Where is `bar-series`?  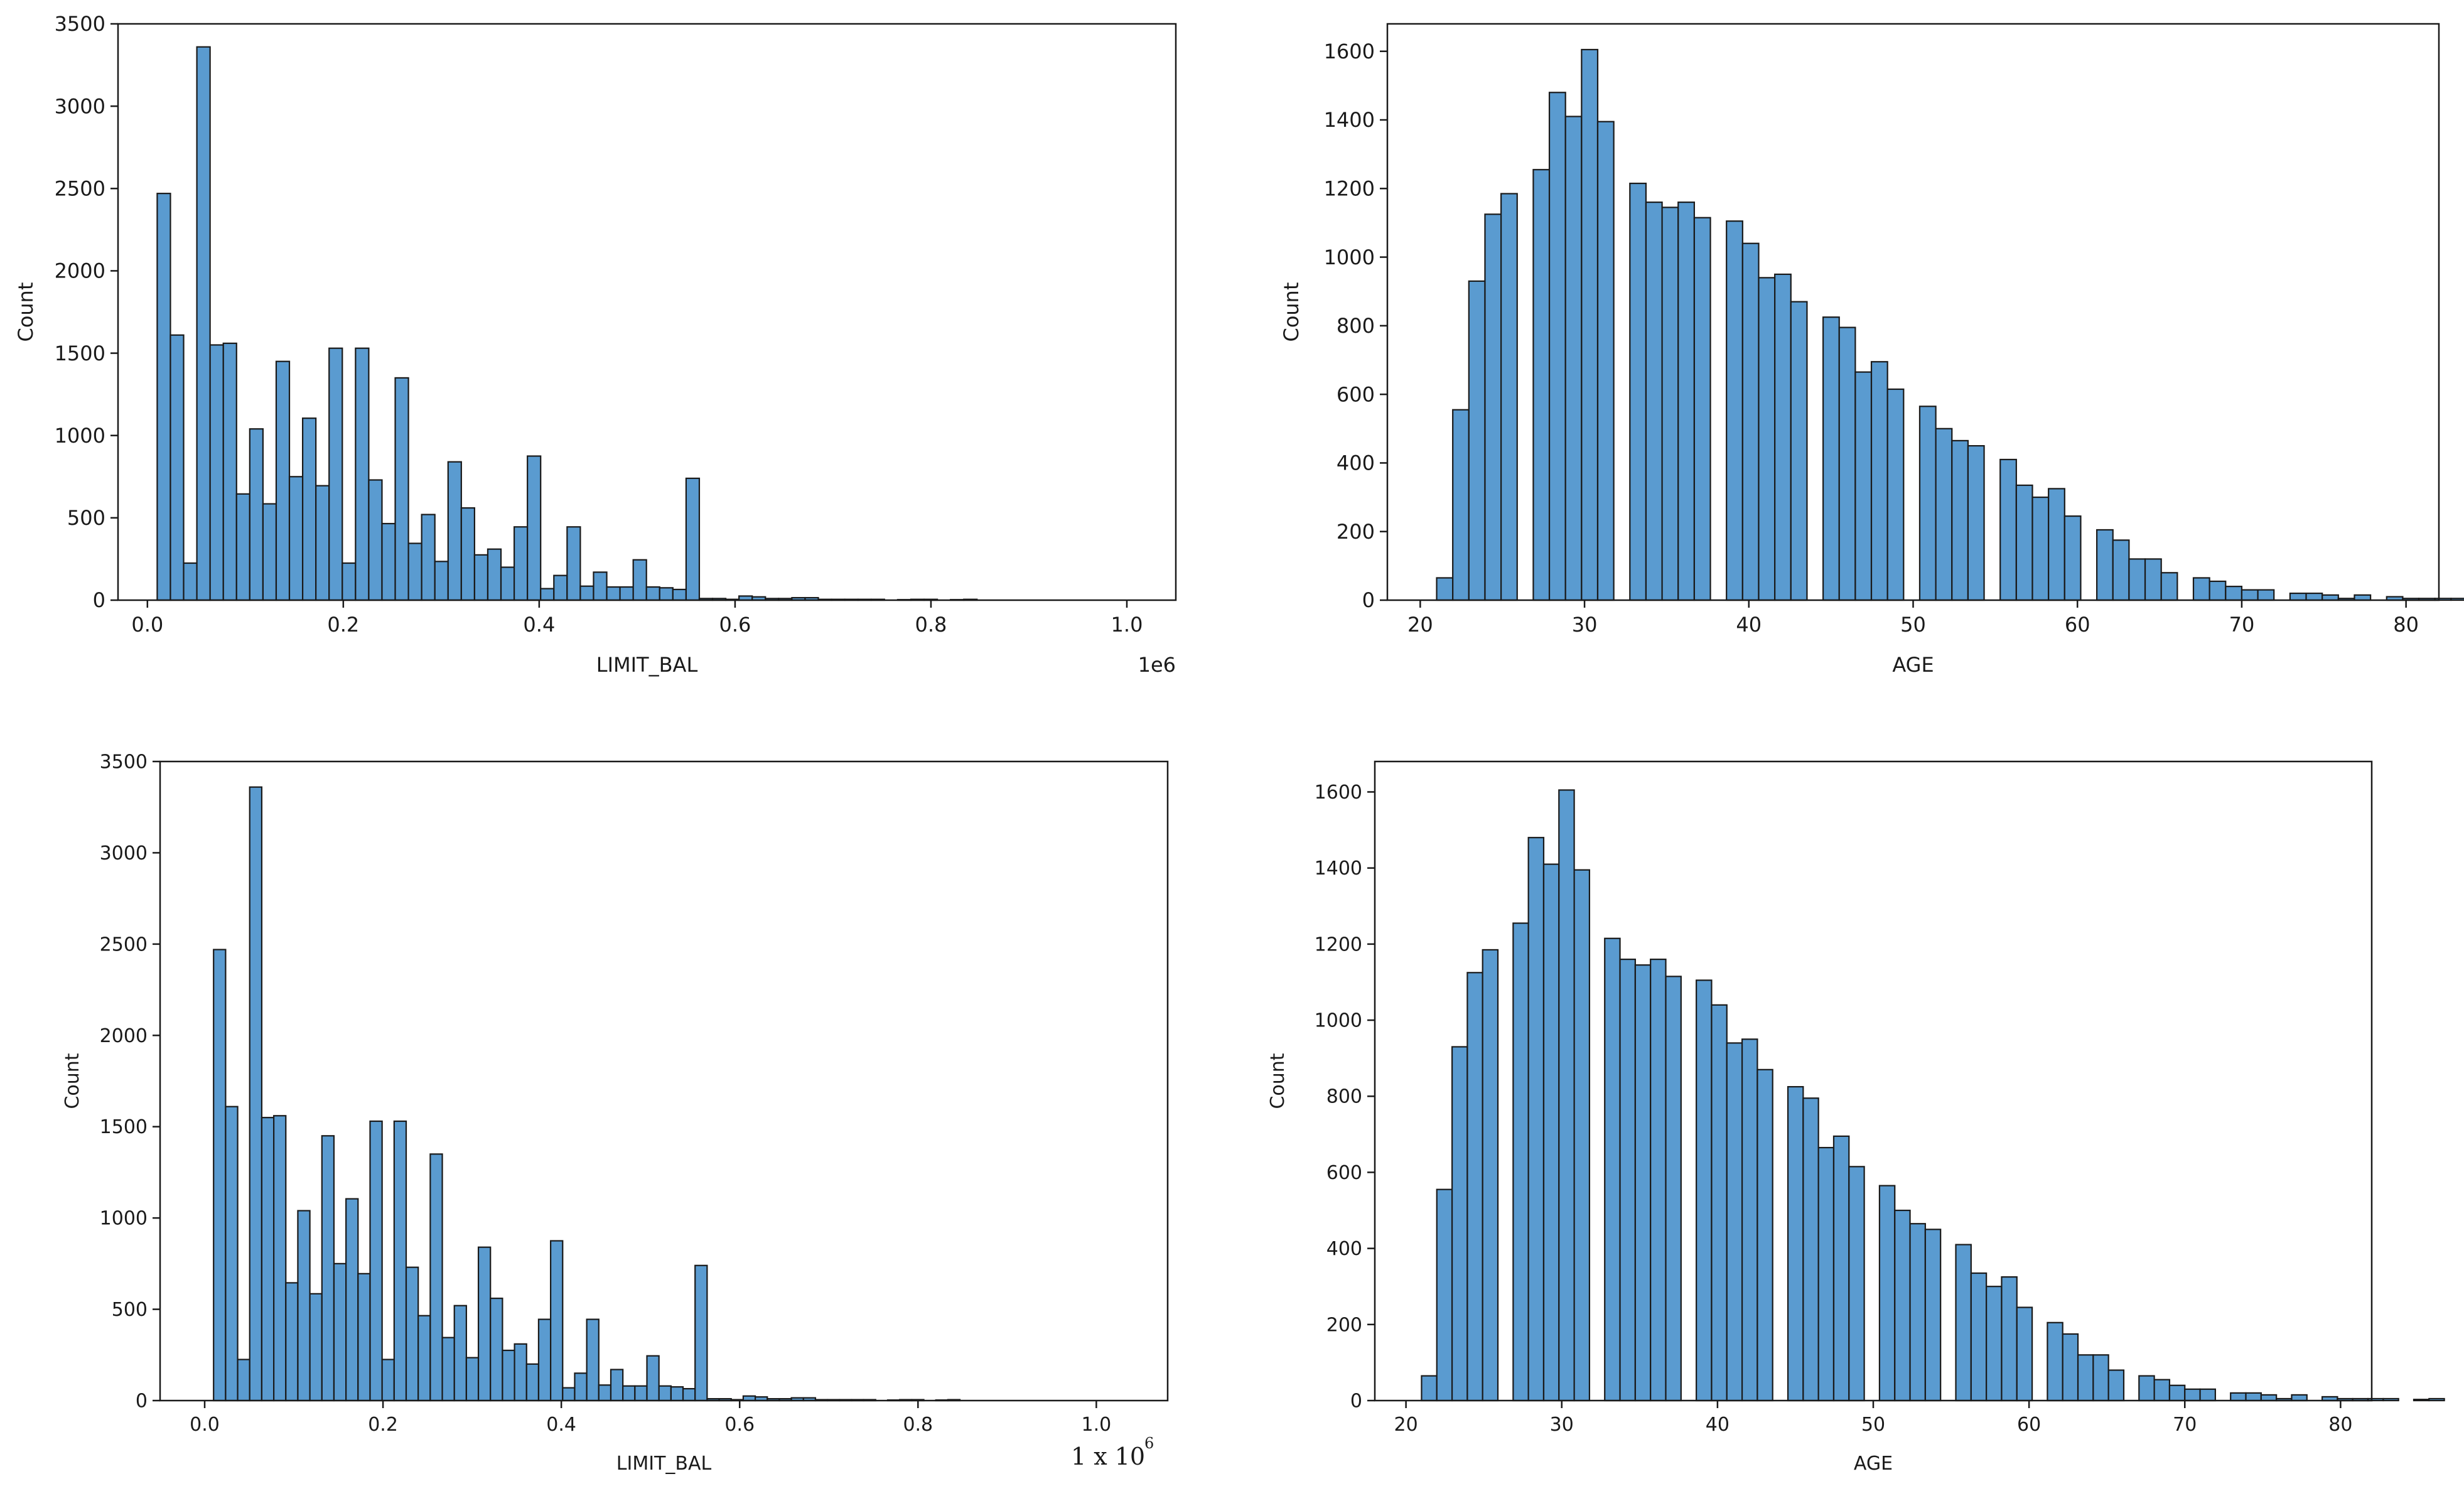
bar-series is located at coordinates (567, 323).